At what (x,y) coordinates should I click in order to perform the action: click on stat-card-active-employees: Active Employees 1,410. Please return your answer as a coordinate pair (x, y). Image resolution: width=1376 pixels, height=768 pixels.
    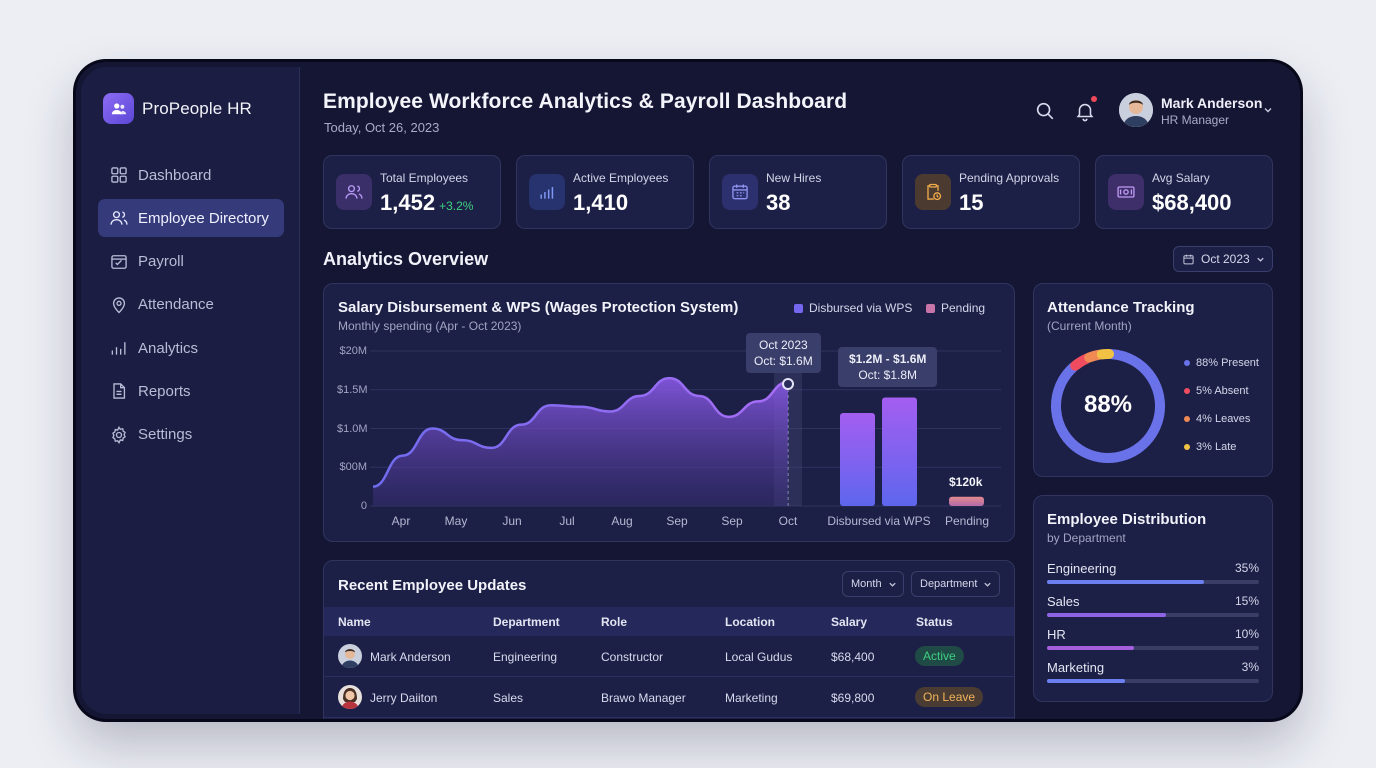
    Looking at the image, I should click on (605, 192).